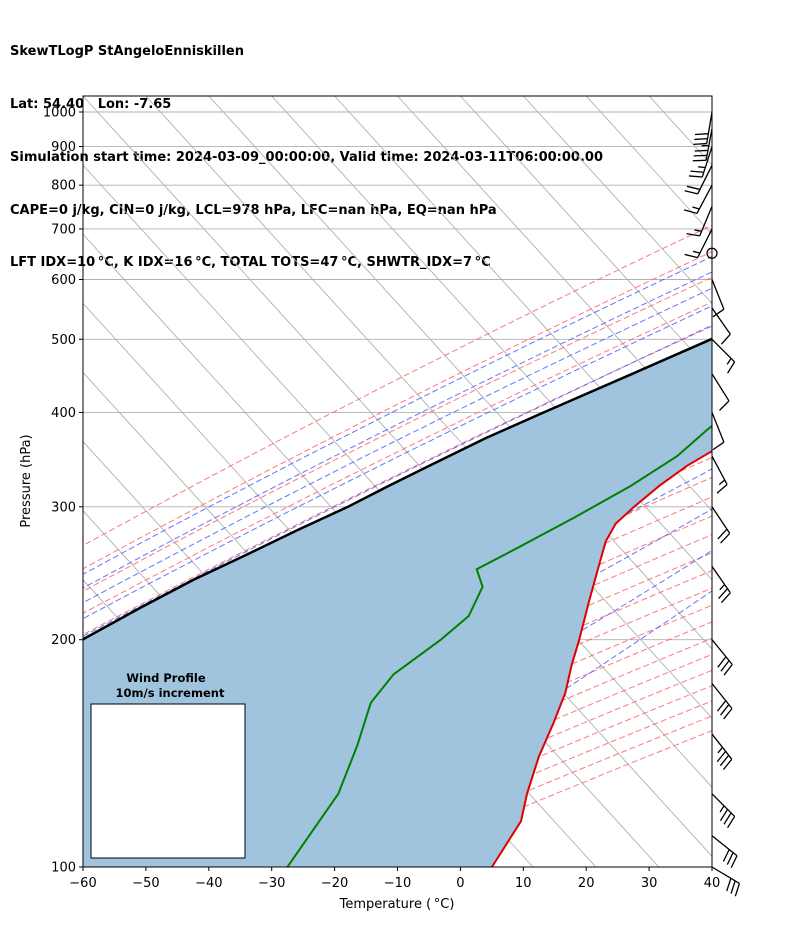 The height and width of the screenshot is (937, 794). Describe the element at coordinates (166, 678) in the screenshot. I see `hodograph-title: Wind Profile` at that location.